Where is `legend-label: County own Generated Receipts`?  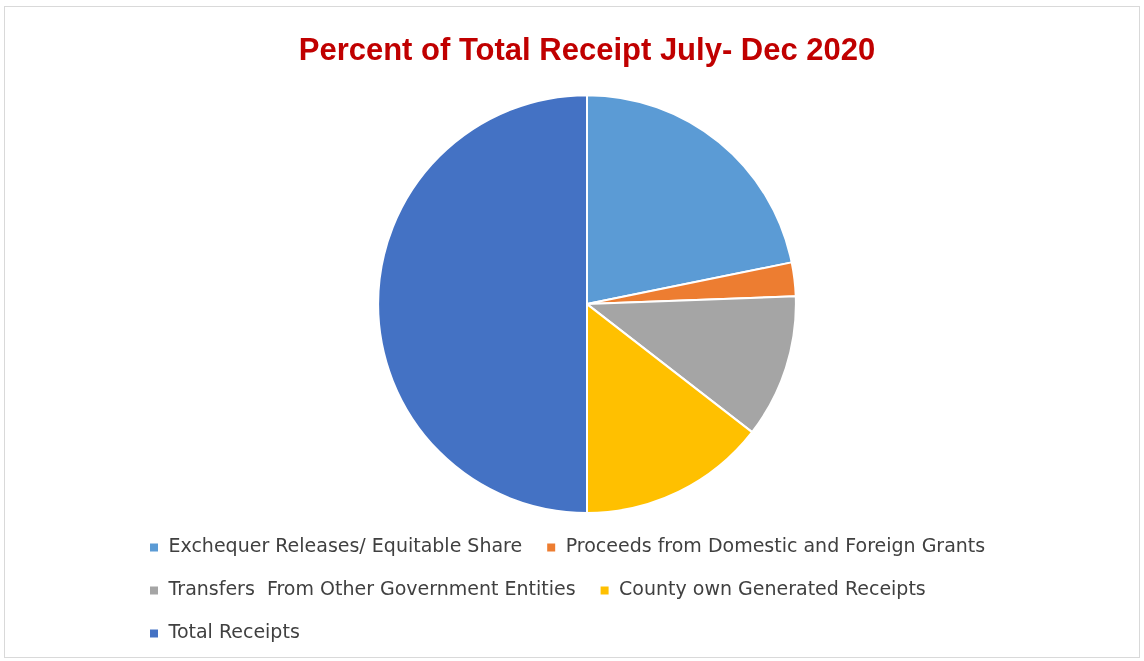
legend-label: County own Generated Receipts is located at coordinates (772, 588).